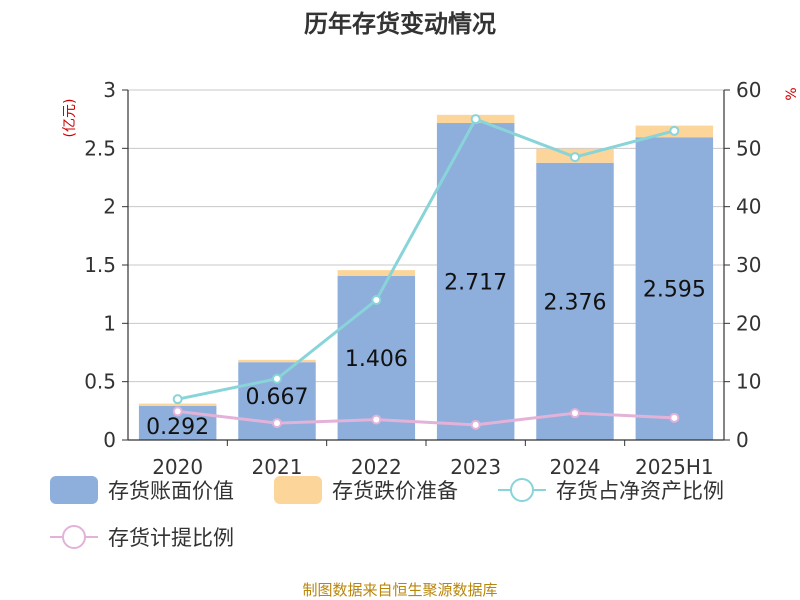  What do you see at coordinates (177, 467) in the screenshot?
I see `x-tick-label: 2020` at bounding box center [177, 467].